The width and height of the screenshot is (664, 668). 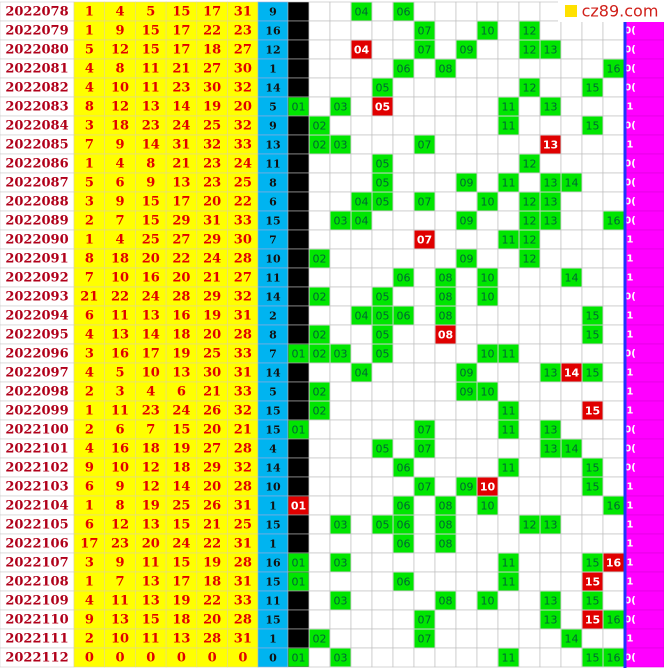 What do you see at coordinates (89, 202) in the screenshot?
I see `ball: 3` at bounding box center [89, 202].